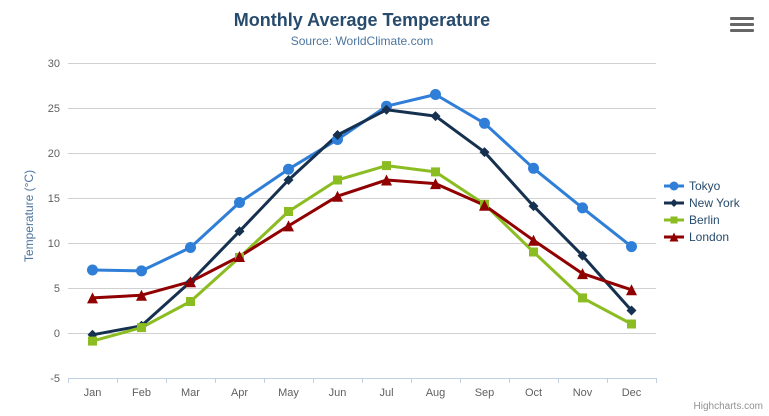 The height and width of the screenshot is (416, 769). I want to click on svg-text: -5, so click(55, 379).